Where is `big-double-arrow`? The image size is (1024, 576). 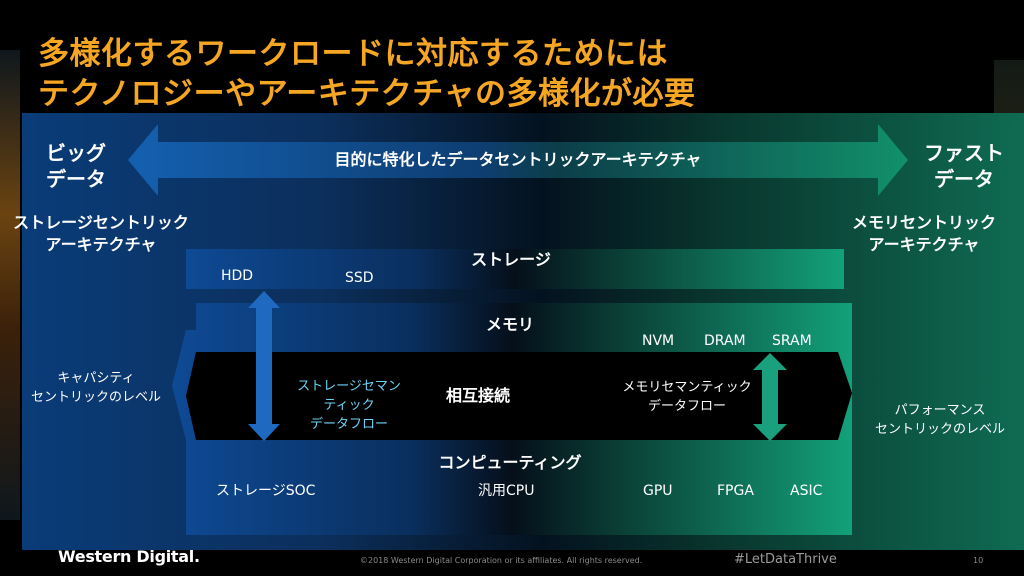
big-double-arrow is located at coordinates (518, 160).